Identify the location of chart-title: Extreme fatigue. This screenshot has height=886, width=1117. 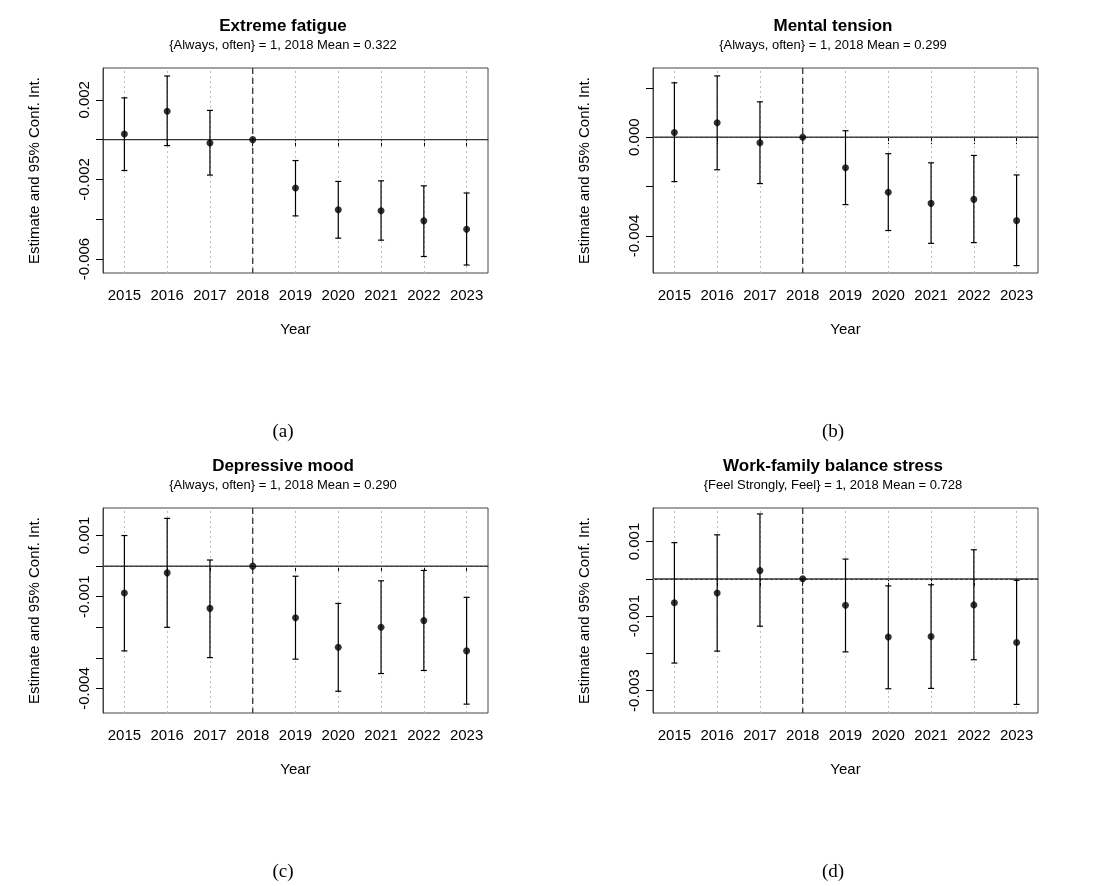
(283, 25).